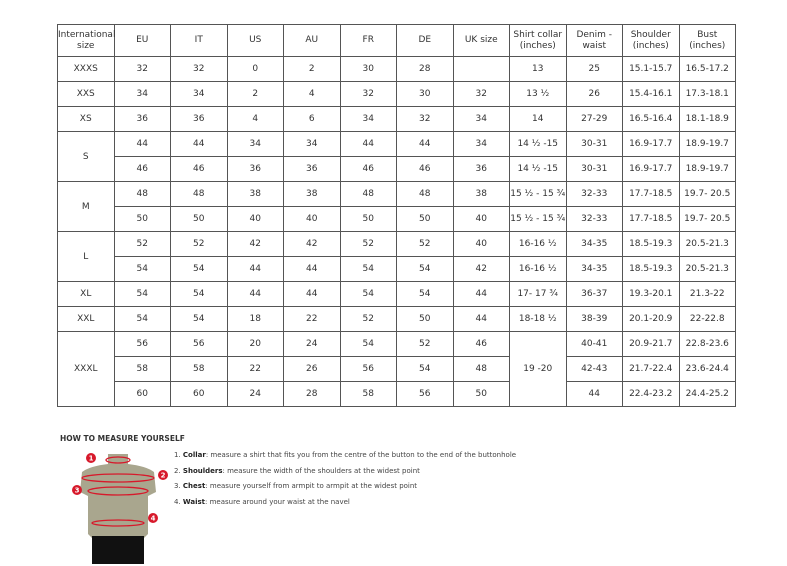 The width and height of the screenshot is (787, 566). What do you see at coordinates (86, 319) in the screenshot?
I see `size-label: XXL` at bounding box center [86, 319].